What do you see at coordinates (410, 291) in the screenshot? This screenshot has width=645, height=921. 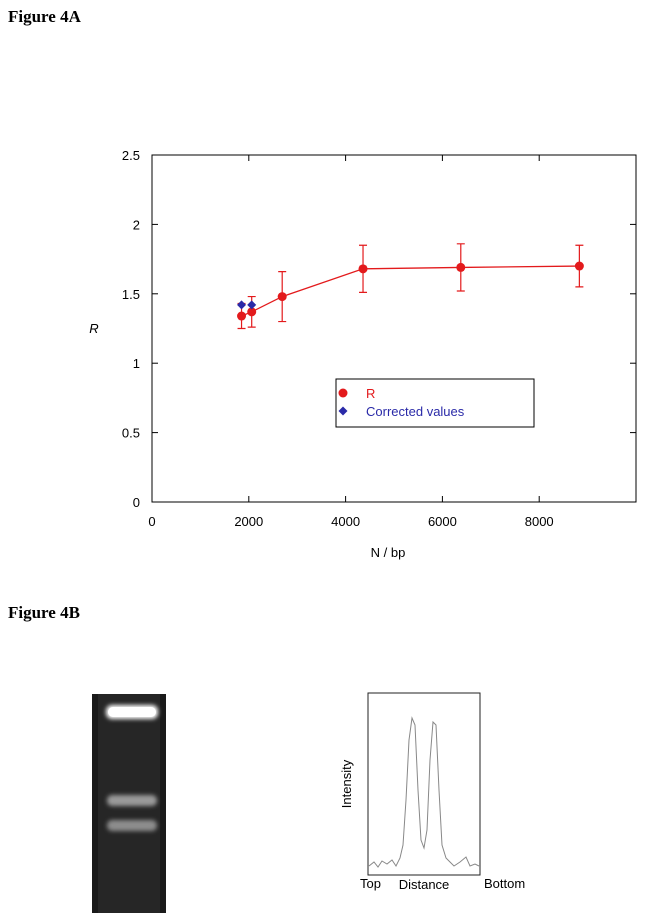 I see `series-line` at bounding box center [410, 291].